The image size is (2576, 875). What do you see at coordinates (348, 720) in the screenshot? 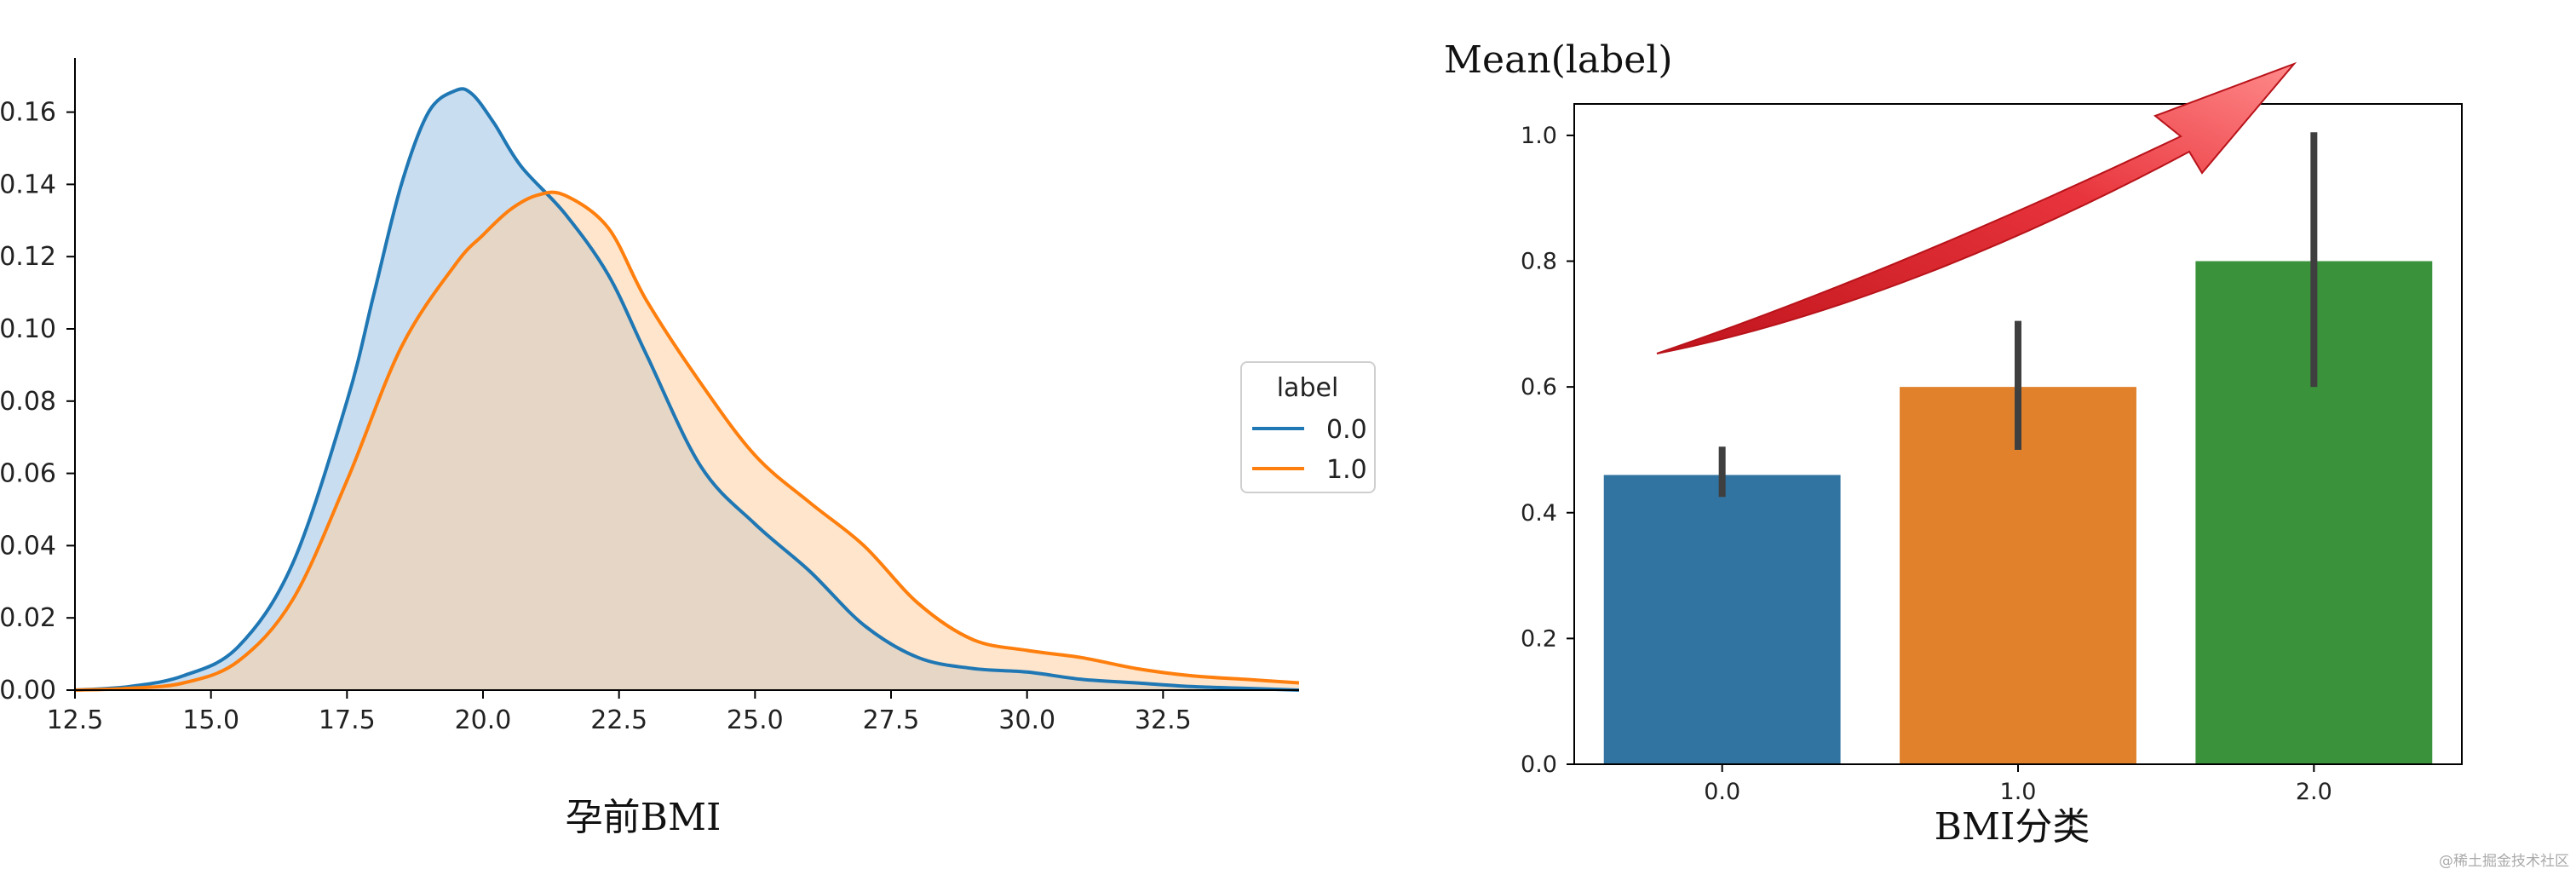
I see `kde-x-tick-label: 17.5` at bounding box center [348, 720].